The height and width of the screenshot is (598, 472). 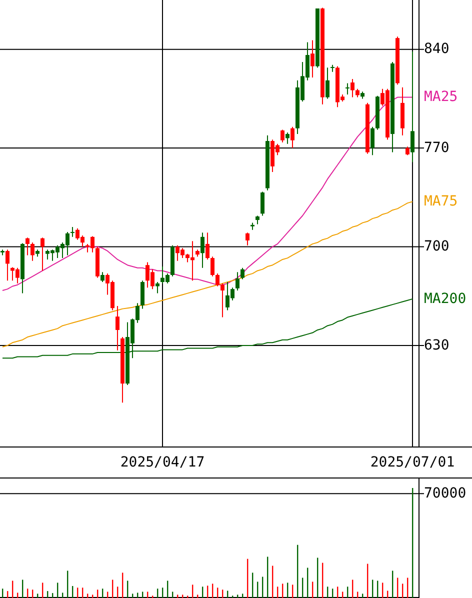 What do you see at coordinates (162, 462) in the screenshot?
I see `x-tick-label: 2025/04/17` at bounding box center [162, 462].